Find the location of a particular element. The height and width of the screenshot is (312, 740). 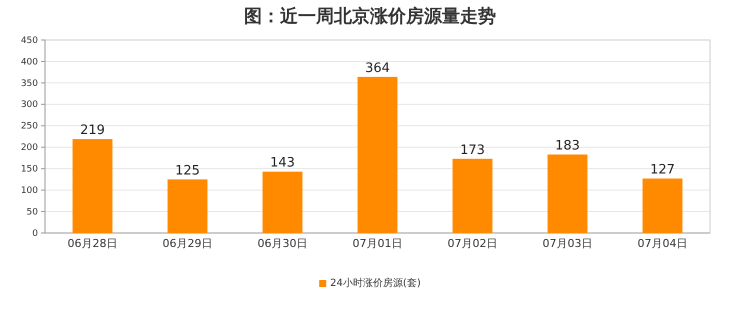

y-tick-label: 50 is located at coordinates (32, 212).